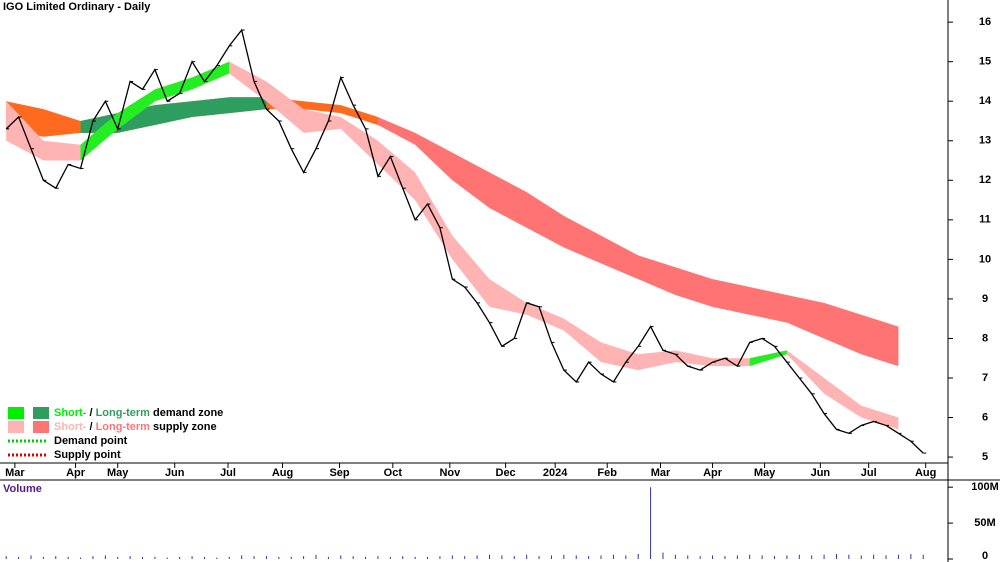  I want to click on y-tick-label: 100M, so click(985, 487).